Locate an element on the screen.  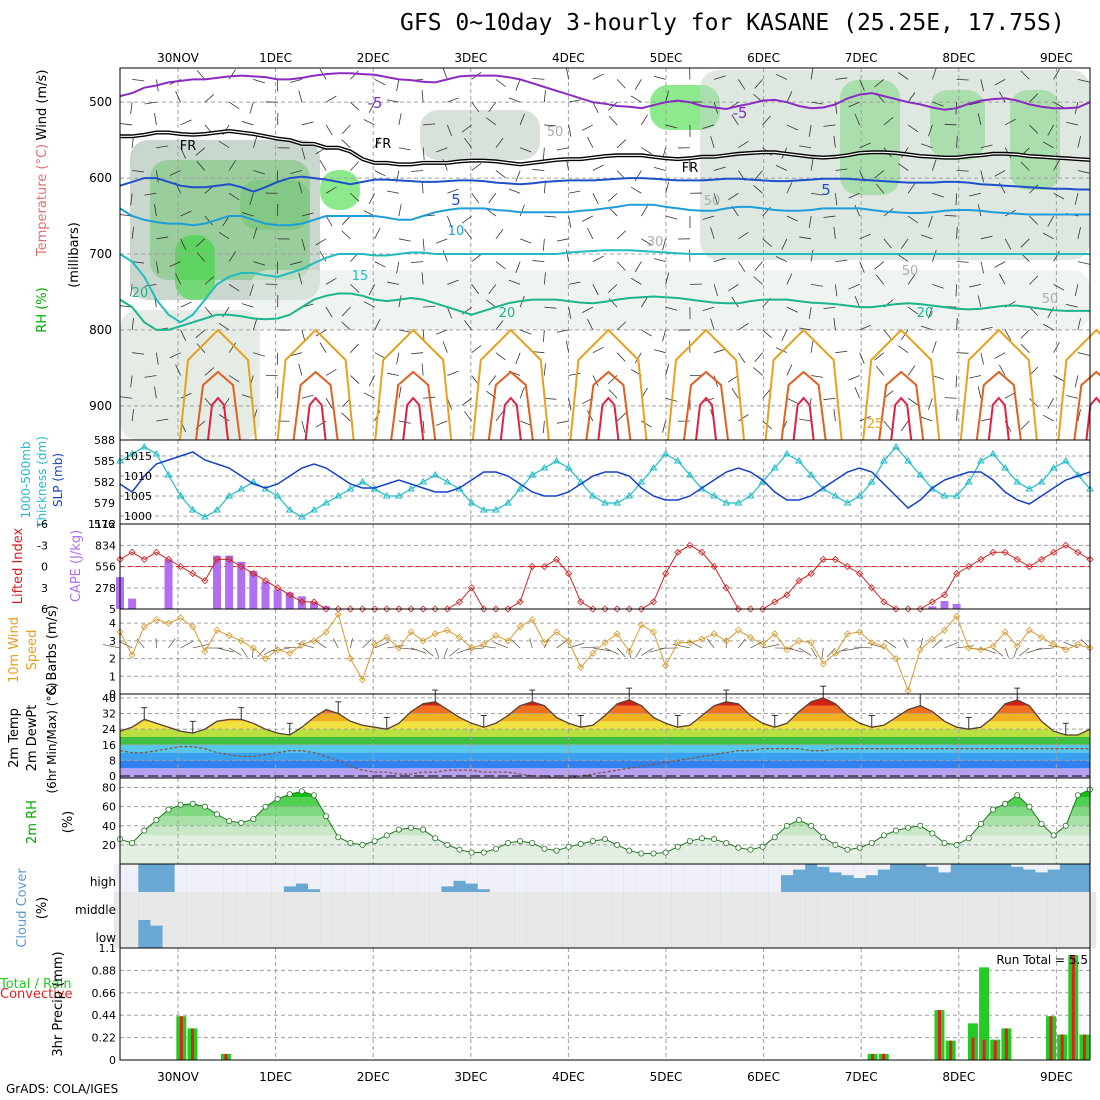
contour-label: -5 is located at coordinates (375, 103).